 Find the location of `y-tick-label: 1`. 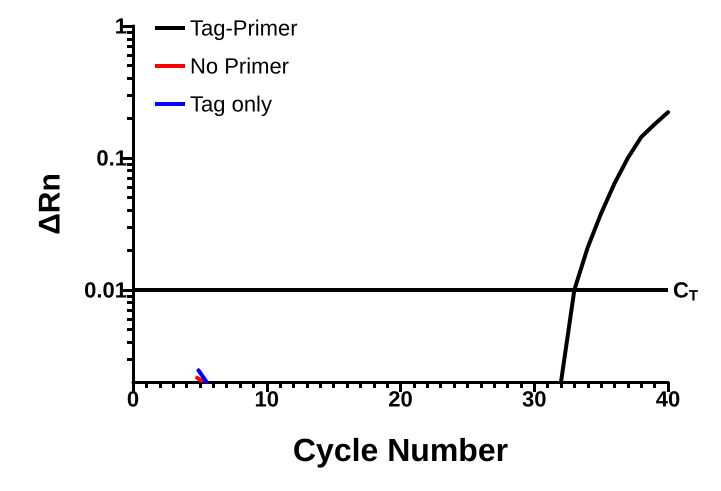

y-tick-label: 1 is located at coordinates (120, 26).